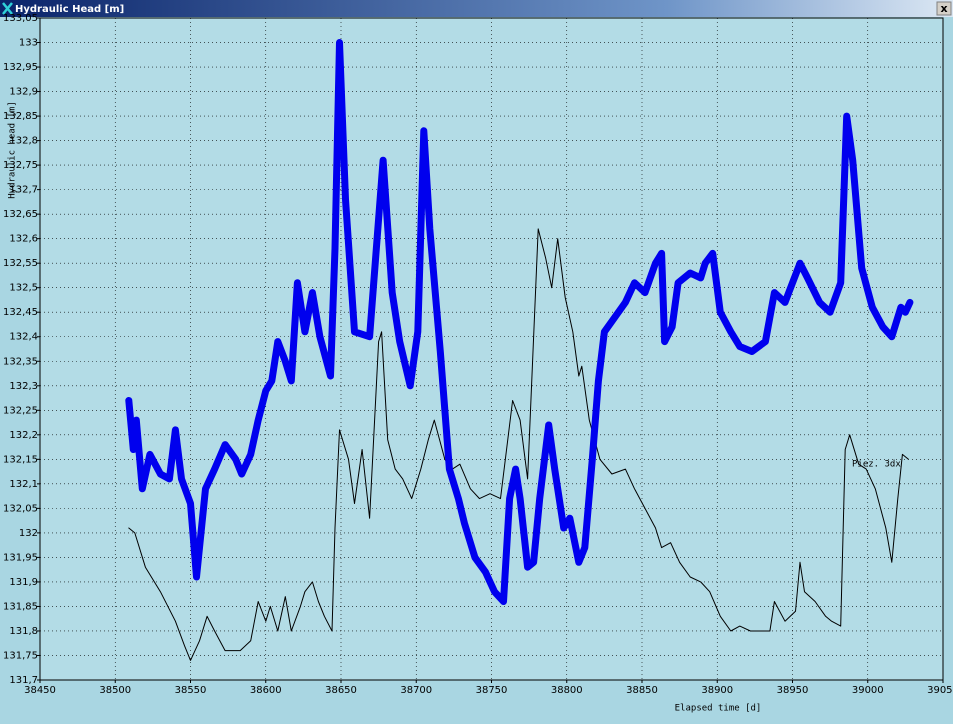  Describe the element at coordinates (23, 92) in the screenshot. I see `y-tick-label: 132,9` at that location.